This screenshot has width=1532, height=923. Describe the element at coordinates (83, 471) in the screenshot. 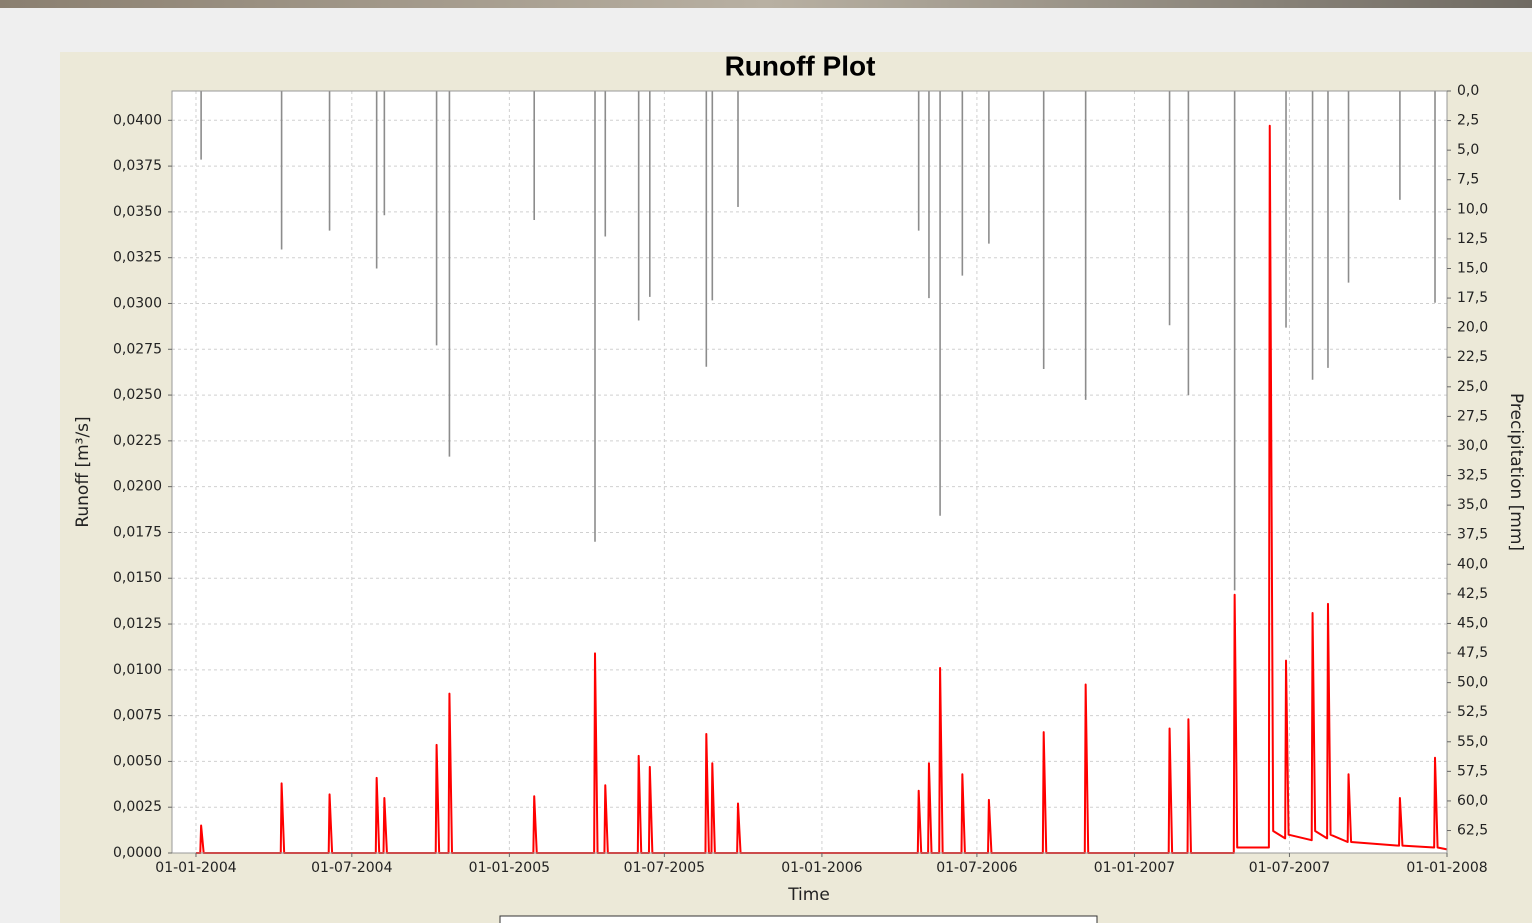

I see `y-axis-label: Runoff [m³/s]` at that location.